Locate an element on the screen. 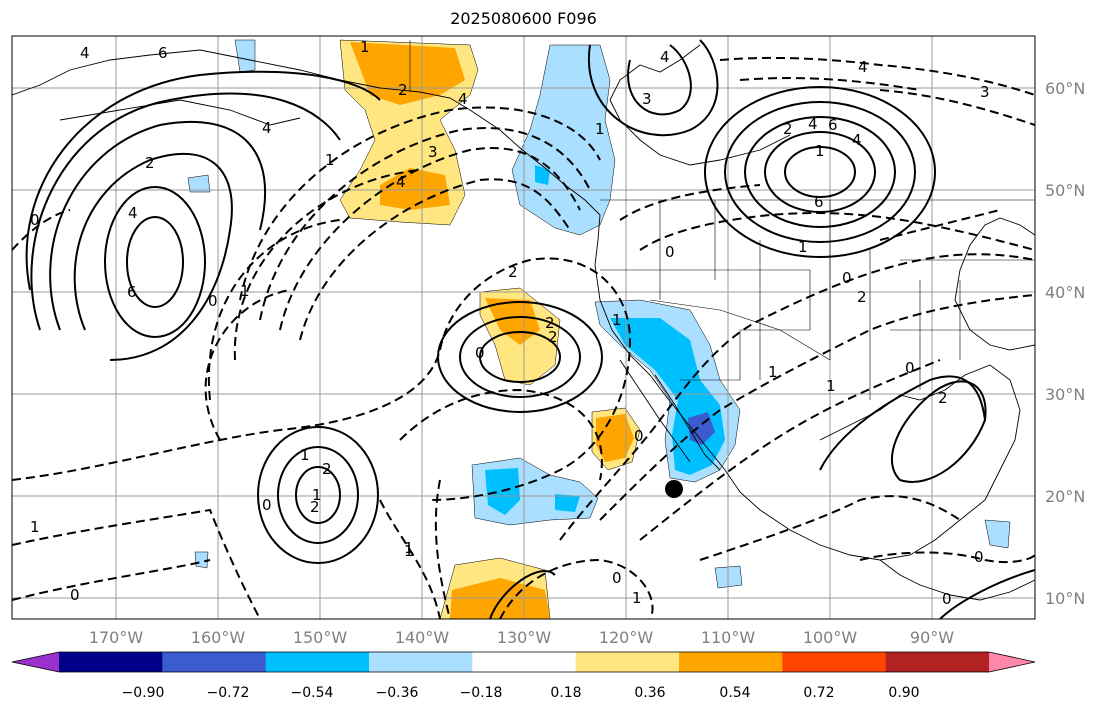  lon-label: 100°W is located at coordinates (830, 637).